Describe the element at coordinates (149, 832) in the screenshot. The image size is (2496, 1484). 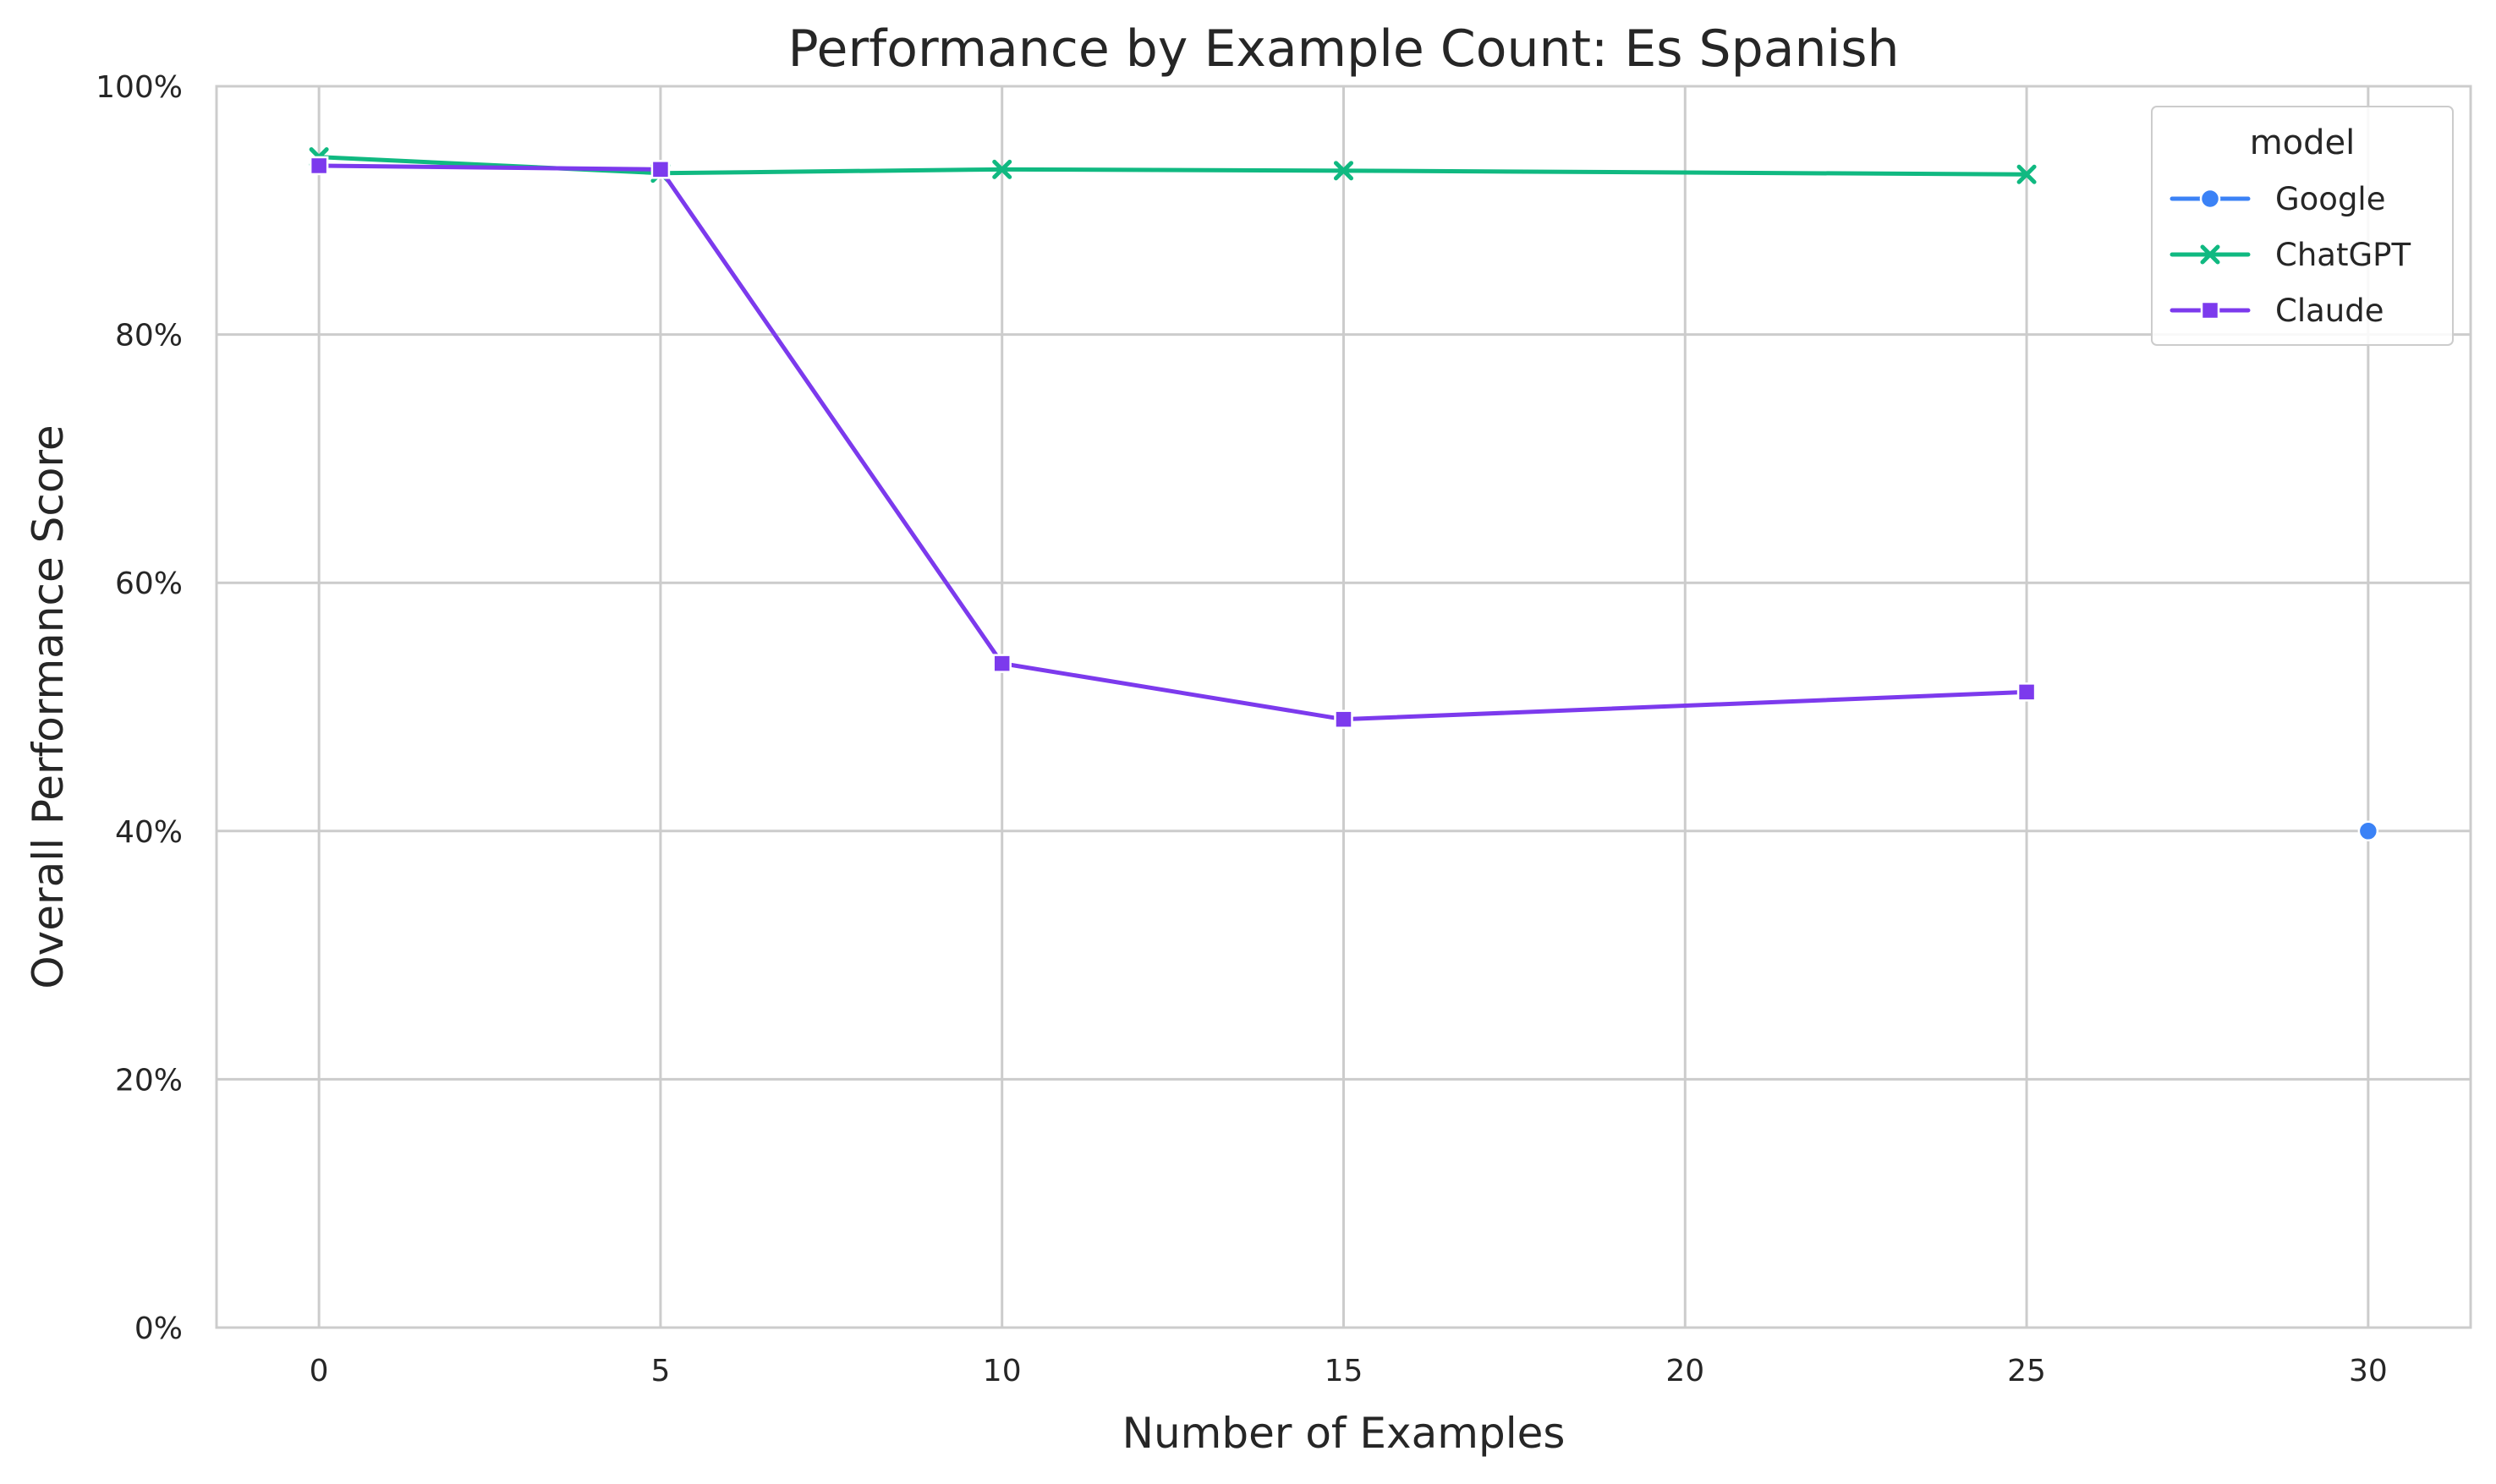
I see `y-tick-label: 40%` at that location.